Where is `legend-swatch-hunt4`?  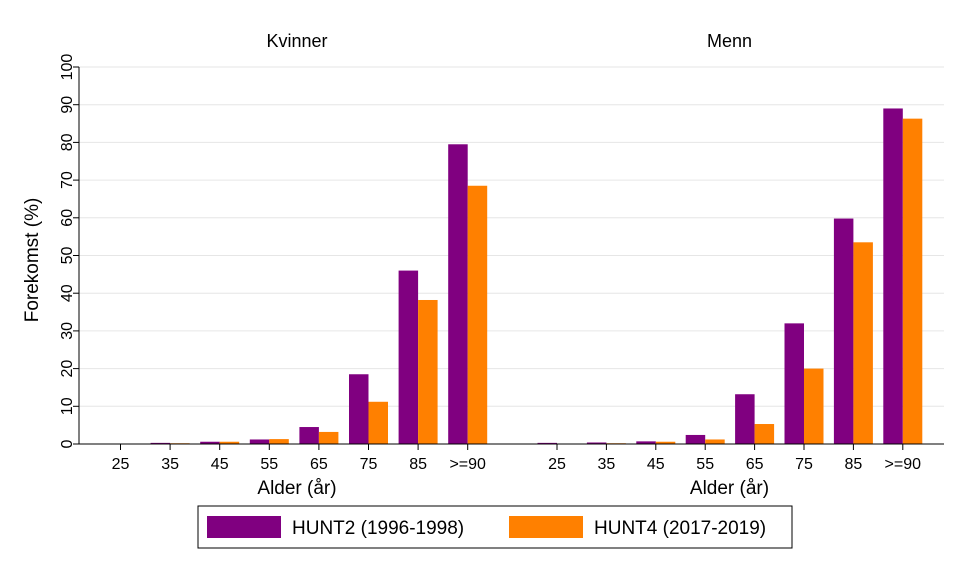 legend-swatch-hunt4 is located at coordinates (546, 527).